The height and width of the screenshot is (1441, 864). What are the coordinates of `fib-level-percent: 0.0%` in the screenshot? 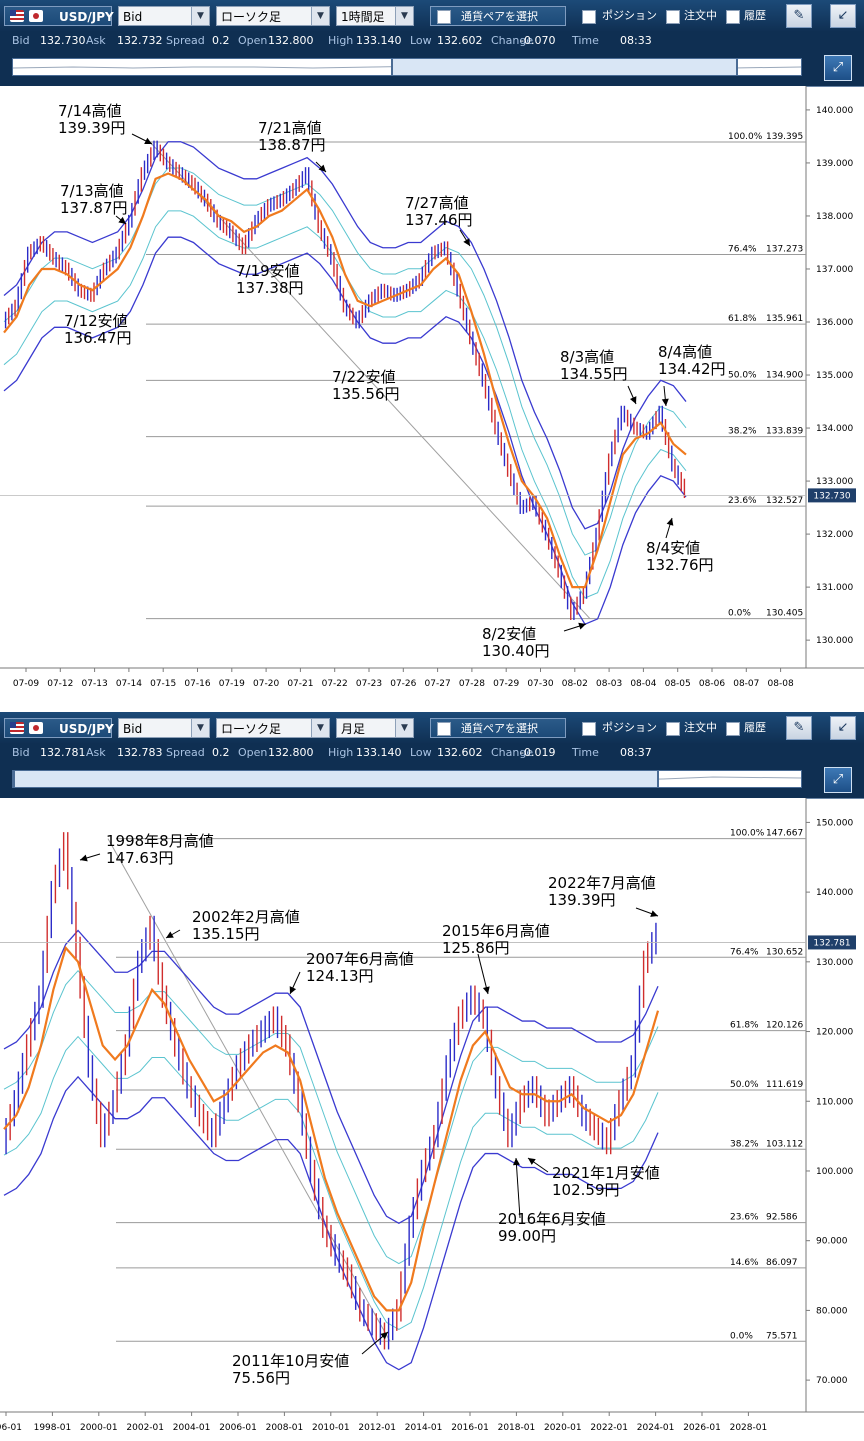 It's located at (741, 1336).